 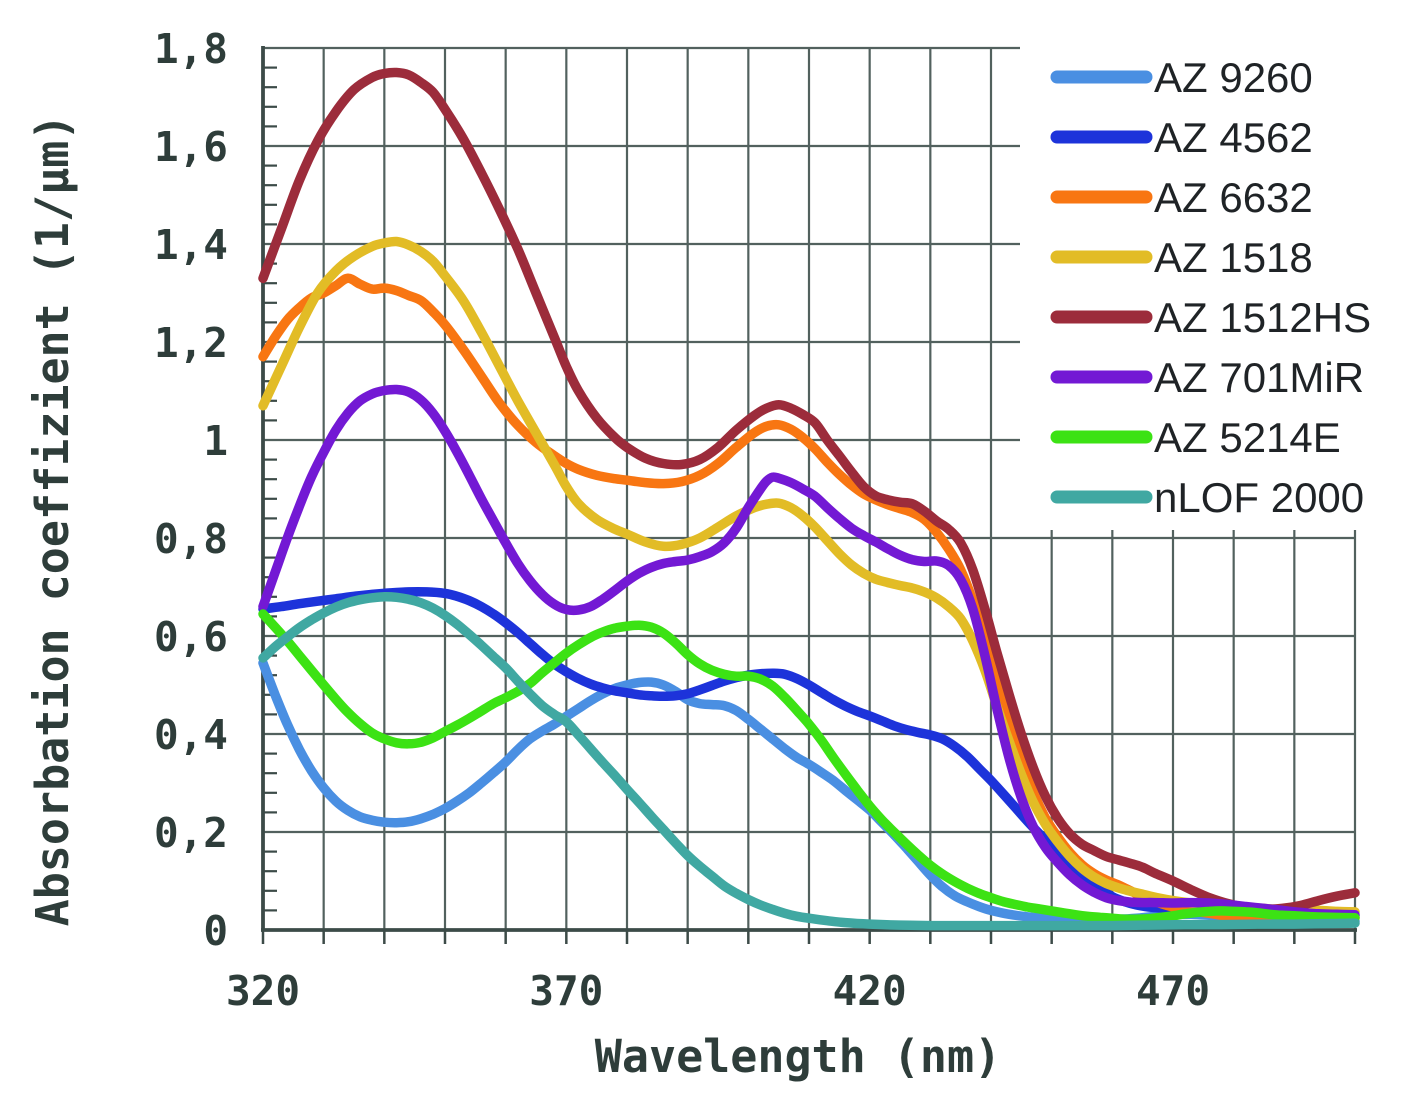 I want to click on y-tick-label: 1,8, so click(x=191, y=49).